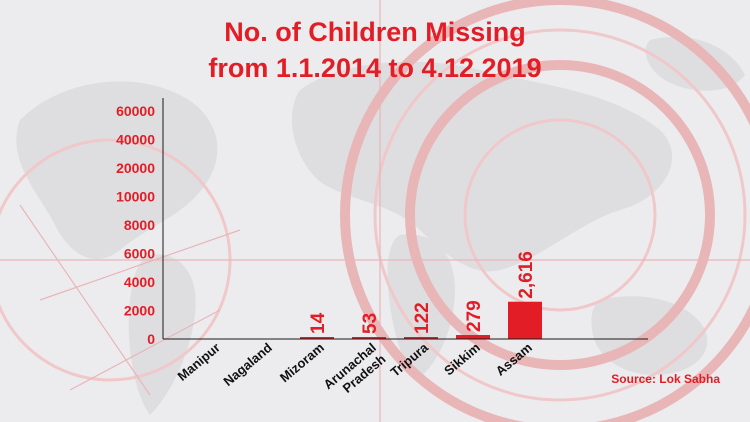 This screenshot has height=422, width=750. I want to click on y-tick-label: 60000, so click(135, 111).